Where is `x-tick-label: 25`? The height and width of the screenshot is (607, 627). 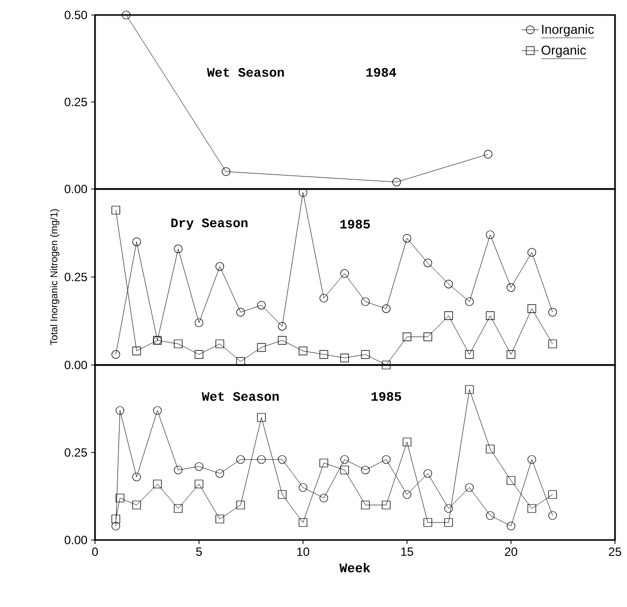 x-tick-label: 25 is located at coordinates (615, 552).